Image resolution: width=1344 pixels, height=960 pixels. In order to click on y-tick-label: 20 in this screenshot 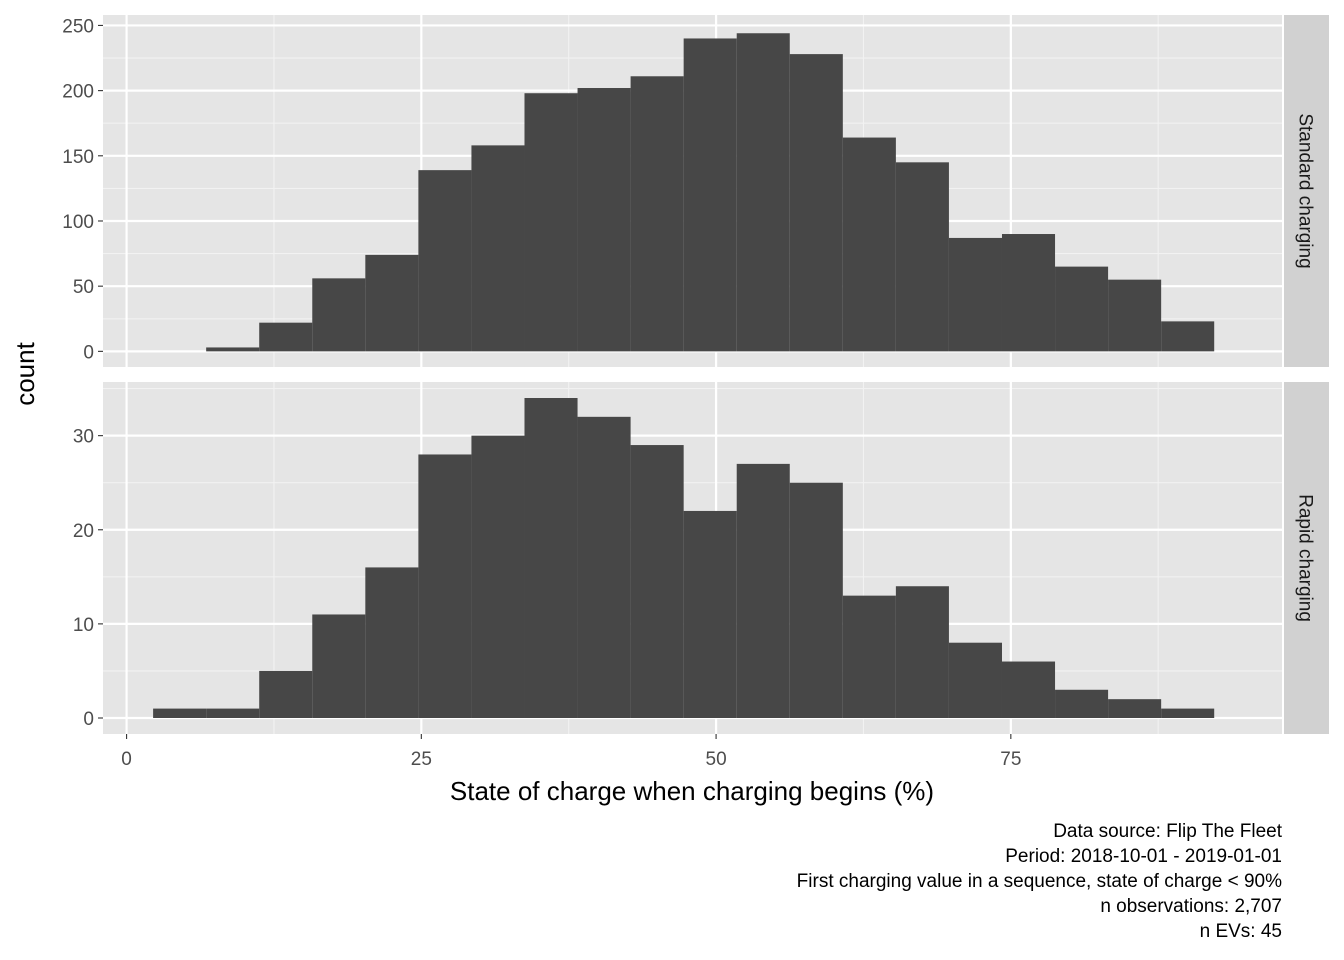, I will do `click(83, 531)`.